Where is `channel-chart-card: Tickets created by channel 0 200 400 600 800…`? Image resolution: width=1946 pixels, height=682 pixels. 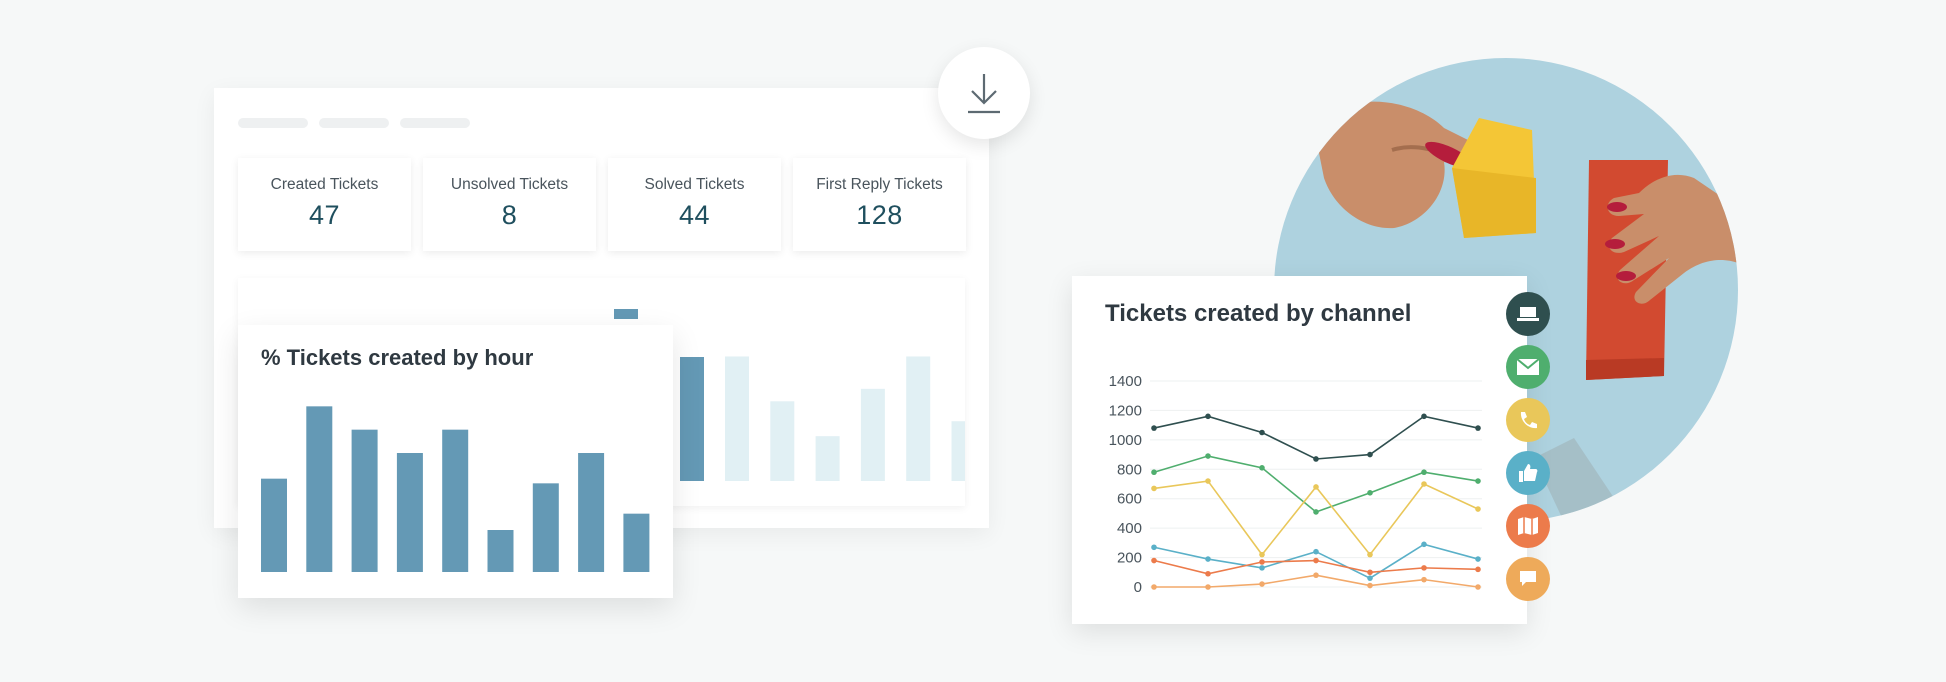
channel-chart-card: Tickets created by channel 0 200 400 600 800… is located at coordinates (1299, 450).